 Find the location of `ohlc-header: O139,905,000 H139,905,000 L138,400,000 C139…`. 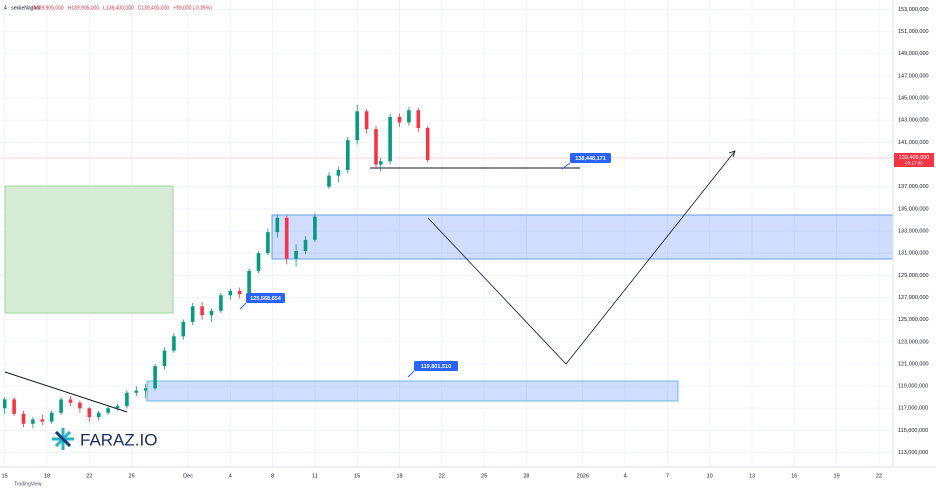

ohlc-header: O139,905,000 H139,905,000 L138,400,000 C139… is located at coordinates (122, 8).